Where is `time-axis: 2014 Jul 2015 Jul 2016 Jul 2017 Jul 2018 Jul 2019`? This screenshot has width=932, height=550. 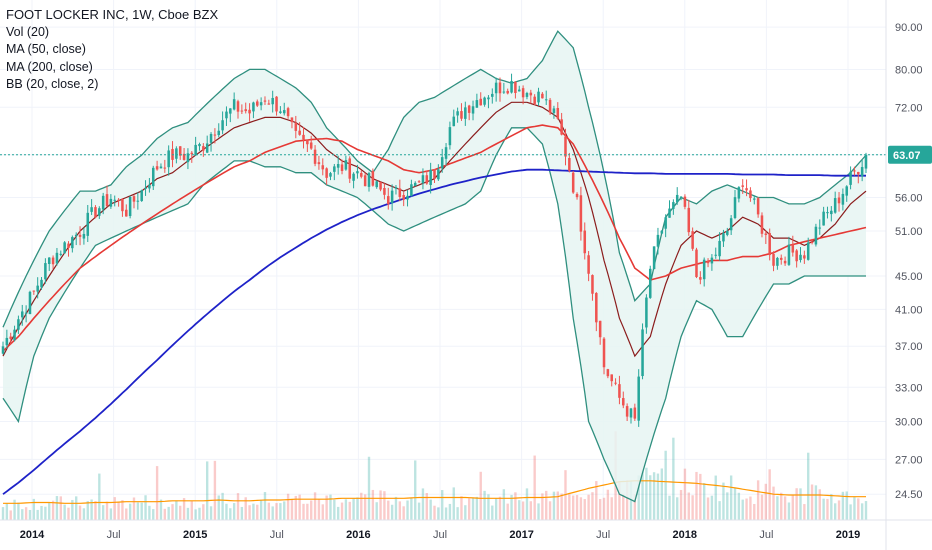
time-axis: 2014 Jul 2015 Jul 2016 Jul 2017 Jul 2018 Jul 2019 is located at coordinates (440, 535).